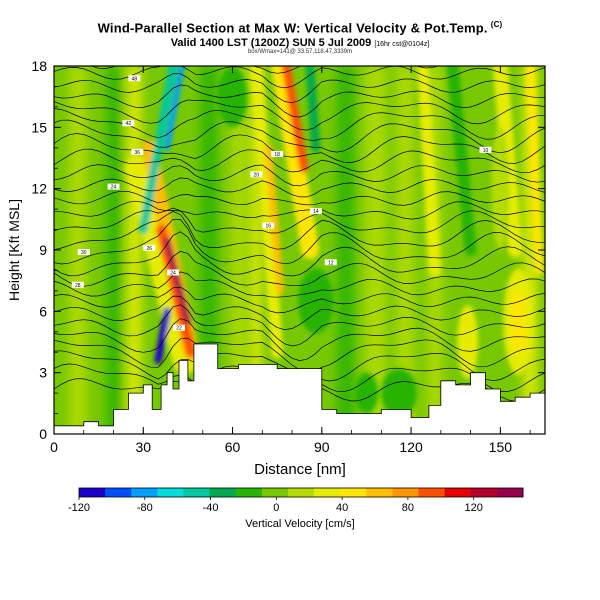 This screenshot has width=600, height=600. Describe the element at coordinates (79, 508) in the screenshot. I see `colorbar-tick-label: -120` at that location.